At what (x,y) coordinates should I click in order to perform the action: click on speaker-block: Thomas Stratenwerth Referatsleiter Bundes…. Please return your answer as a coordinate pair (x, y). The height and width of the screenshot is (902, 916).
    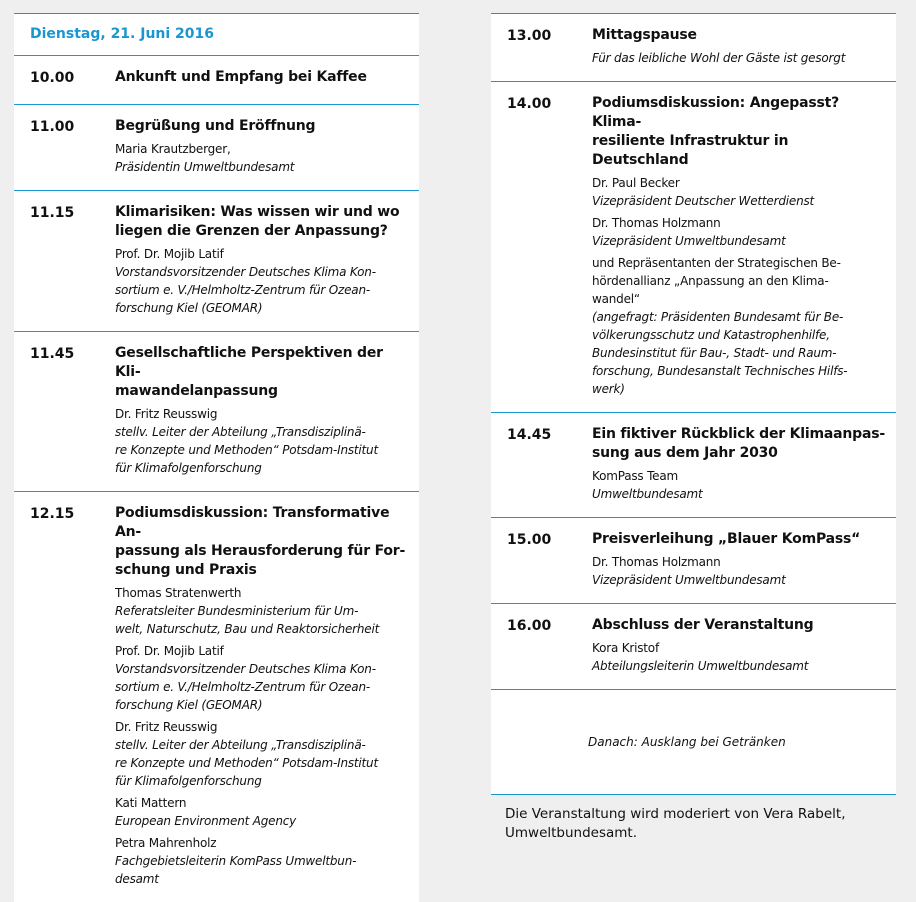
    Looking at the image, I should click on (262, 611).